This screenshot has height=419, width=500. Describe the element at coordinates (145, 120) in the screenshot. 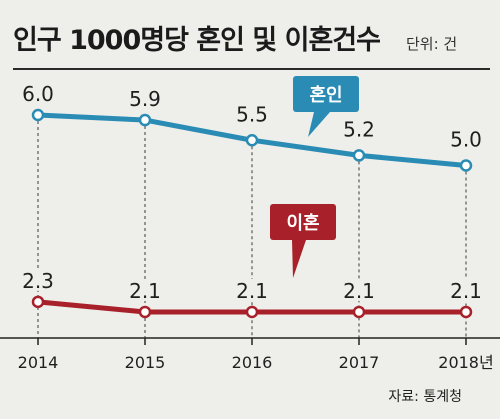

I see `data-point-marriage-2015` at that location.